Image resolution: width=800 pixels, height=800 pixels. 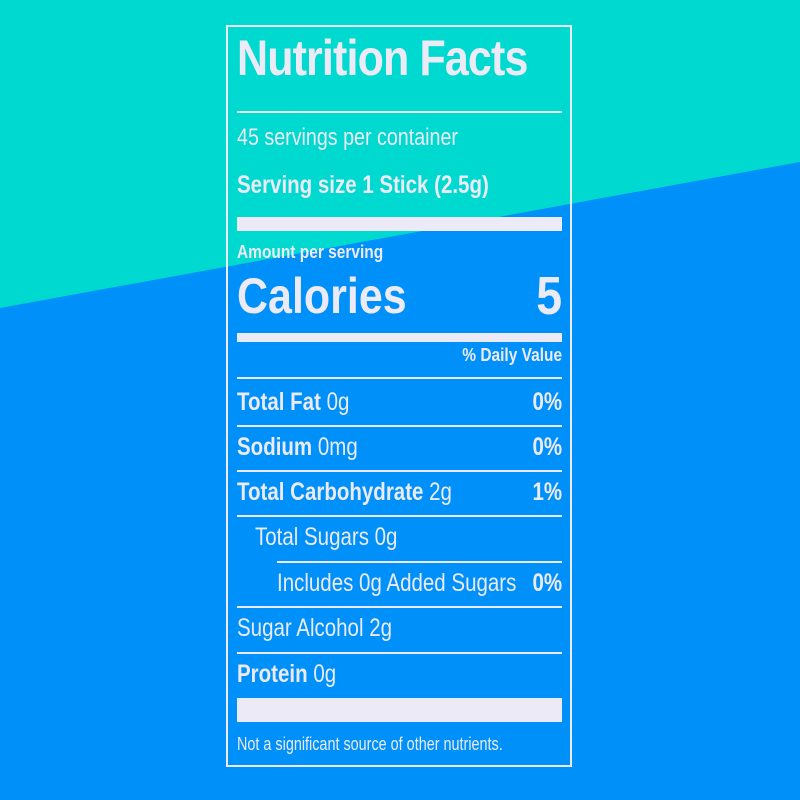 What do you see at coordinates (337, 447) in the screenshot?
I see `nutrient-amount: 0mg` at bounding box center [337, 447].